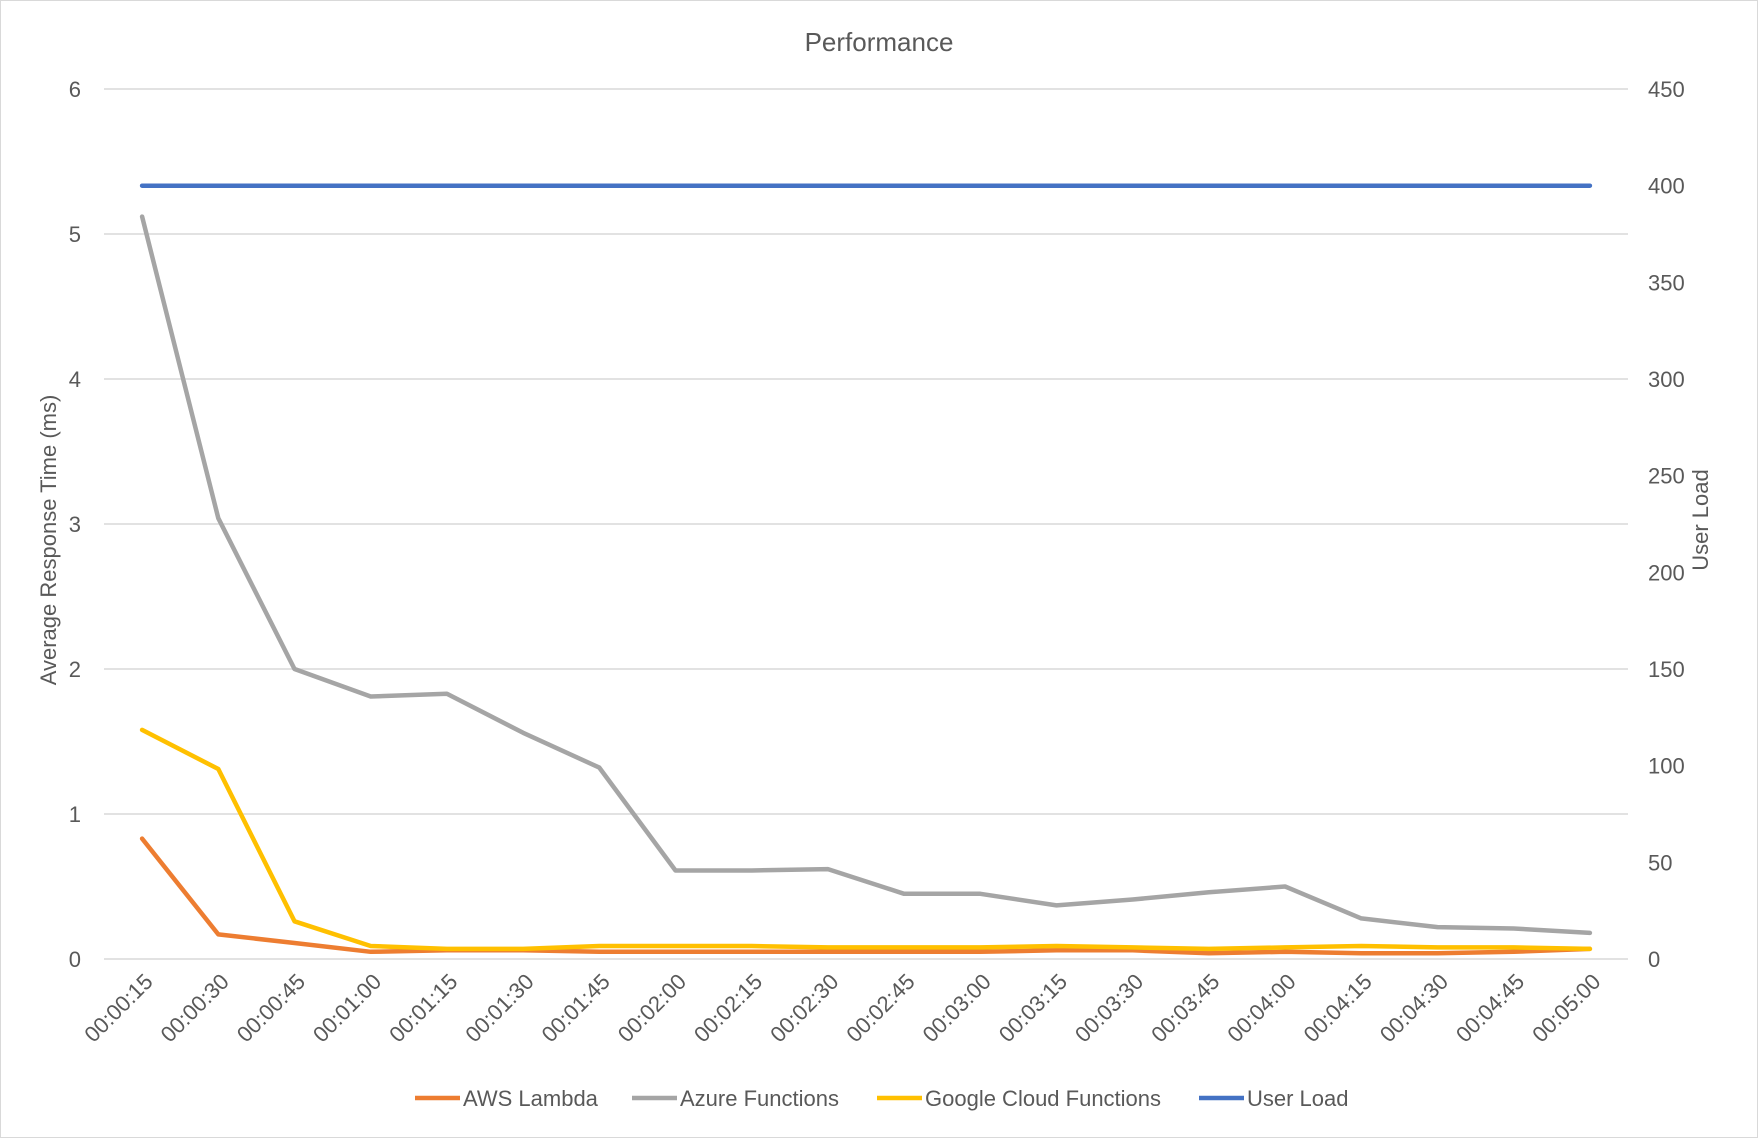 The width and height of the screenshot is (1758, 1142). Describe the element at coordinates (1654, 959) in the screenshot. I see `y2-tick-label: 0` at that location.